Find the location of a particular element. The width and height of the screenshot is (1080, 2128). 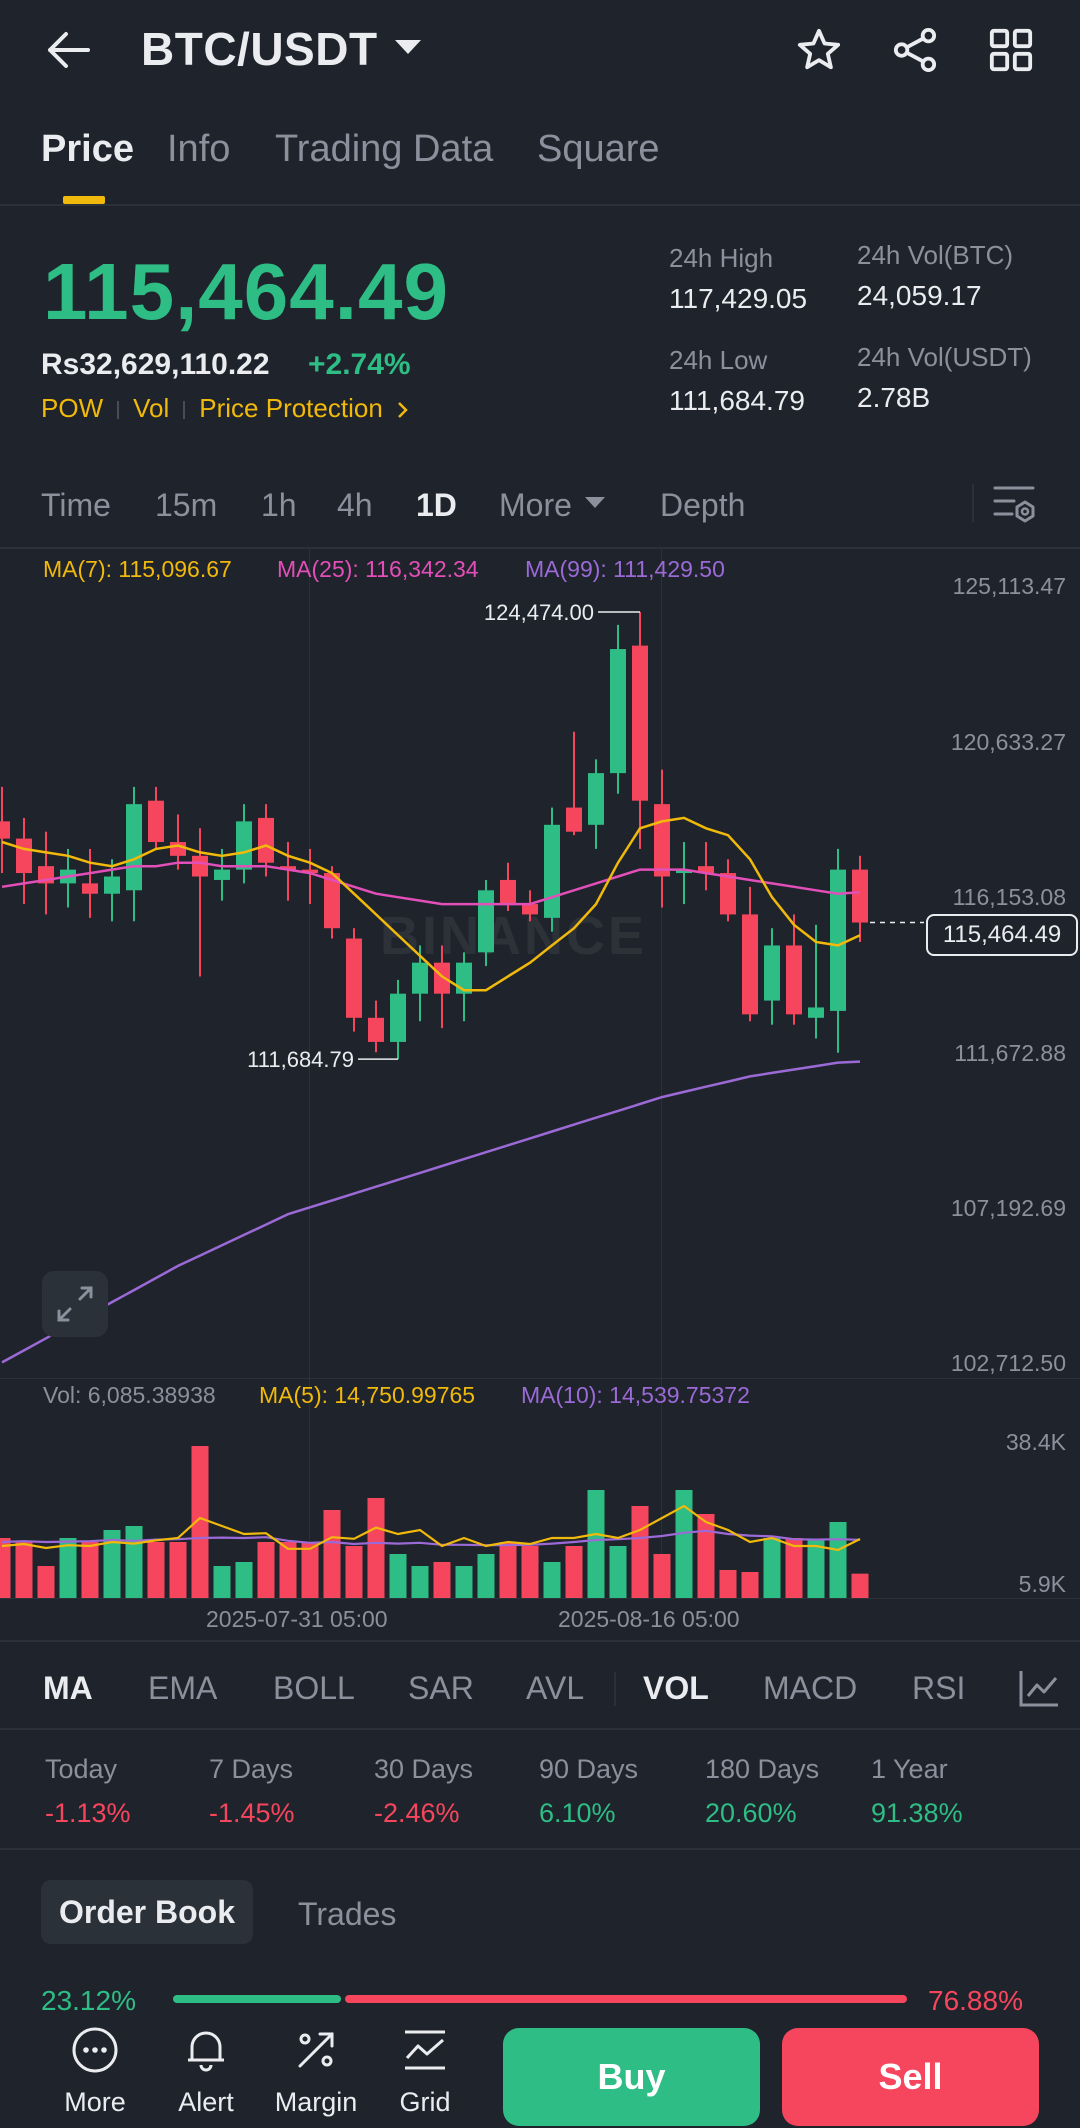

tf-15m: 15m is located at coordinates (186, 505).